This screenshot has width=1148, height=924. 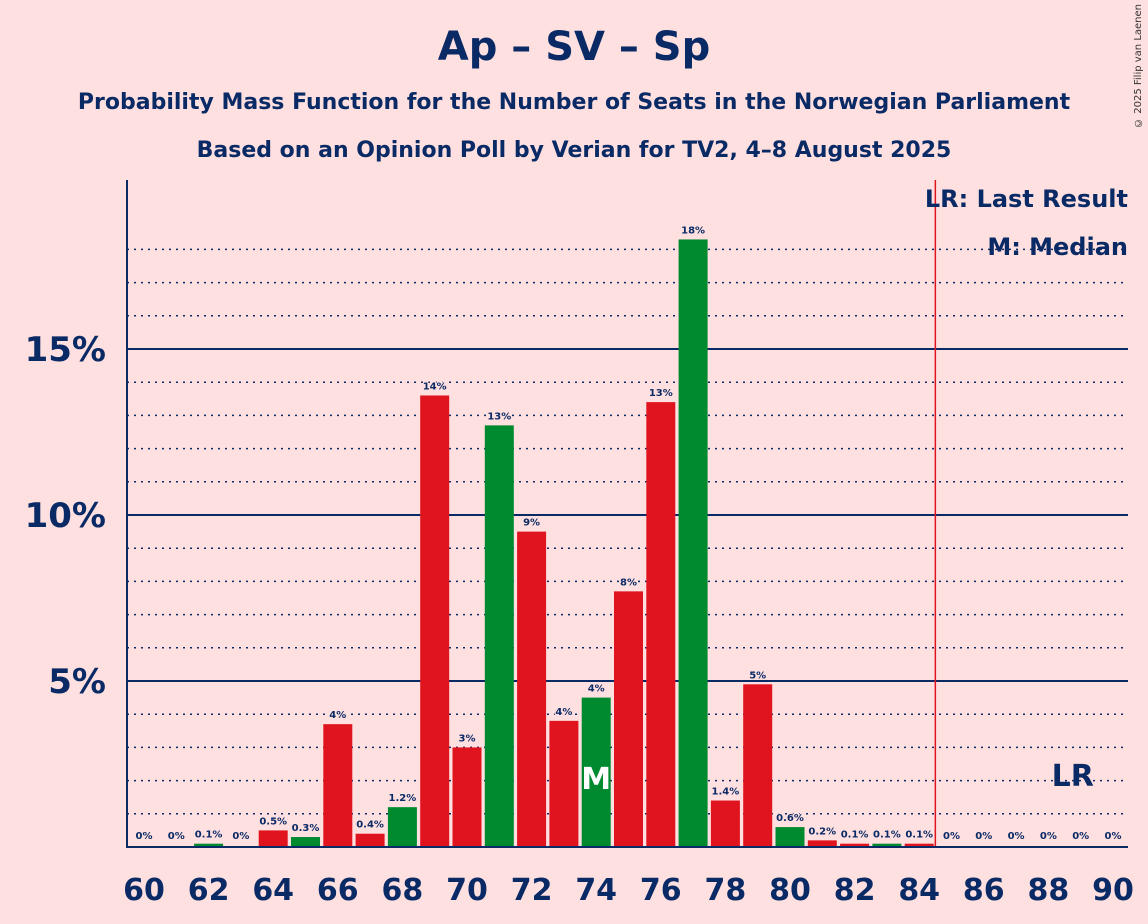 I want to click on bar-value-label: 0.5%, so click(x=273, y=821).